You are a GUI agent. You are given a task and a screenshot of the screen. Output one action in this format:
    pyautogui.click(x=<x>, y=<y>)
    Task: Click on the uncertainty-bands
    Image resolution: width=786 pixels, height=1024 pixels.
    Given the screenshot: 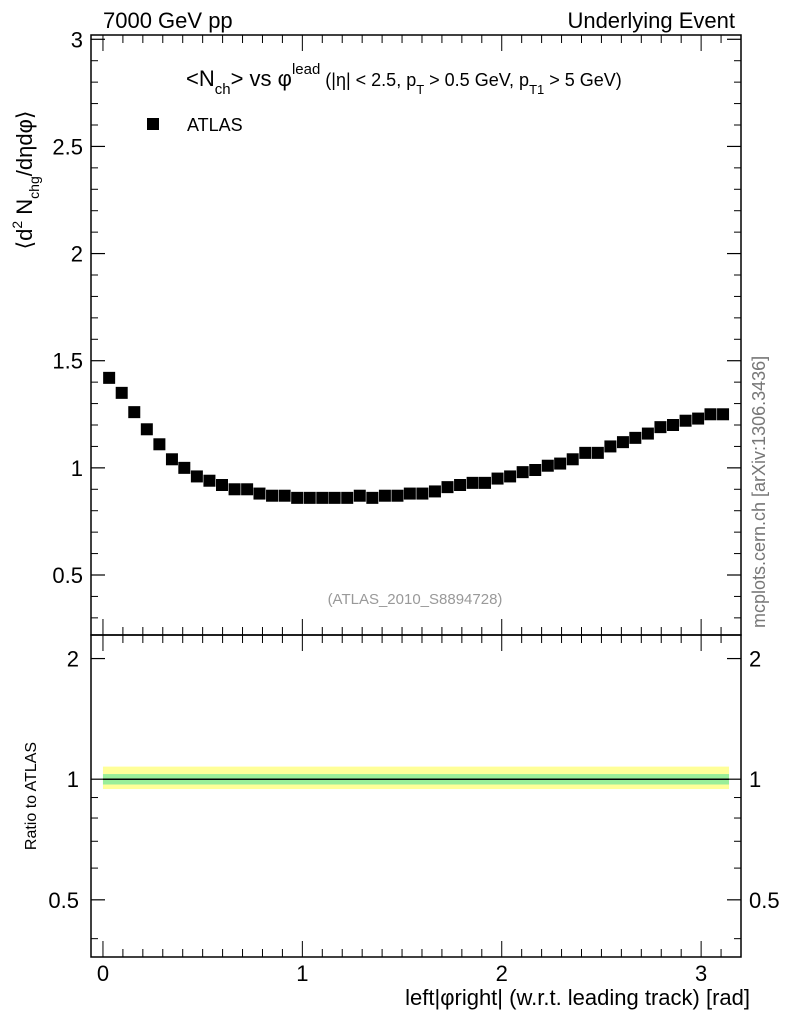 What is the action you would take?
    pyautogui.click(x=416, y=778)
    